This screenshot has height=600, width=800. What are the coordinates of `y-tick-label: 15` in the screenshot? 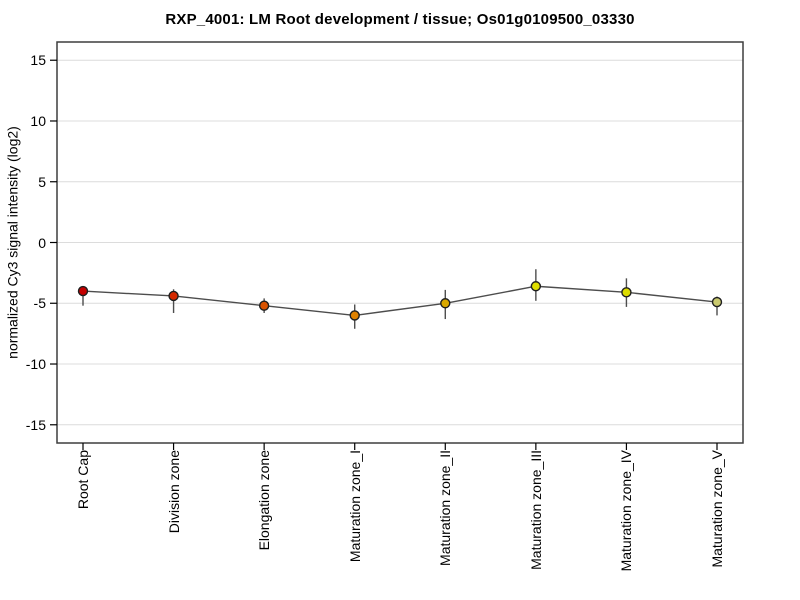 It's located at (38, 60).